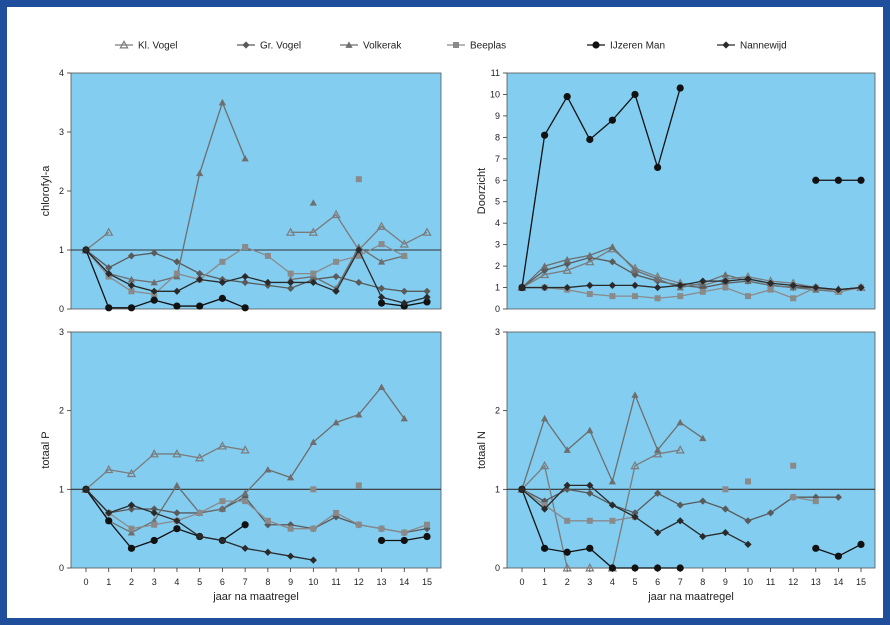 This screenshot has height=625, width=890. I want to click on legend-item: IJzeren Man, so click(626, 46).